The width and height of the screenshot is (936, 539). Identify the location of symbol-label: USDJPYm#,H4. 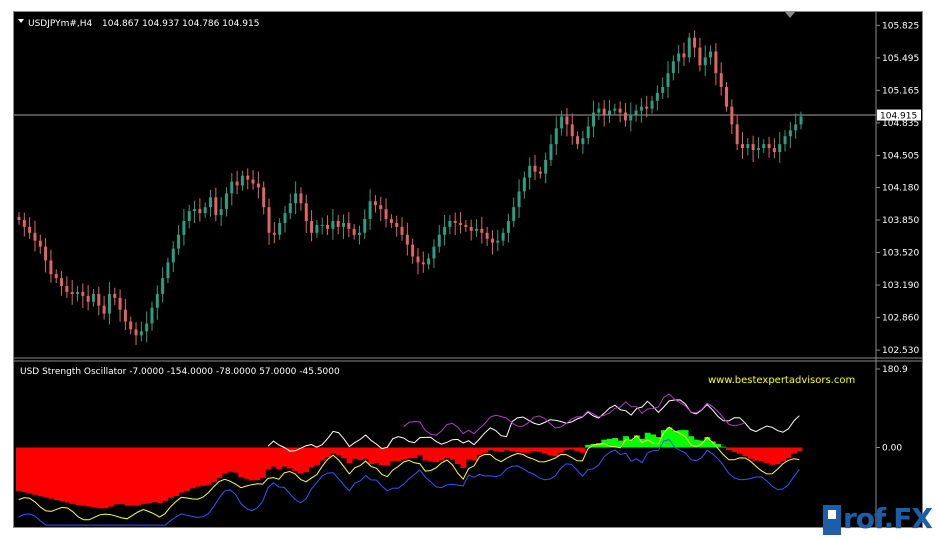
(60, 24).